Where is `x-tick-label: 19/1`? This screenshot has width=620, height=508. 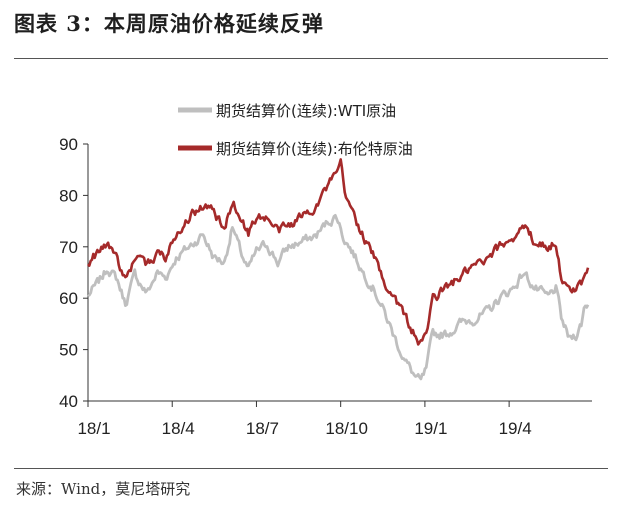
x-tick-label: 19/1 is located at coordinates (430, 428).